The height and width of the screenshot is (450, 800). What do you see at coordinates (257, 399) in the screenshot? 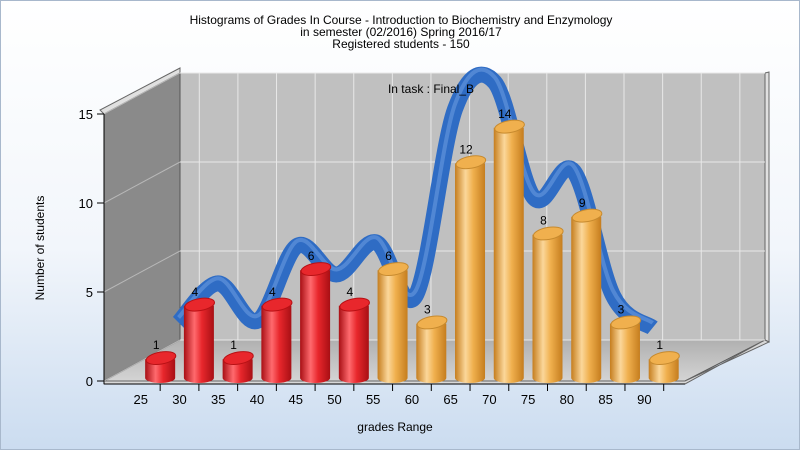
I see `x-tick-label: 40` at bounding box center [257, 399].